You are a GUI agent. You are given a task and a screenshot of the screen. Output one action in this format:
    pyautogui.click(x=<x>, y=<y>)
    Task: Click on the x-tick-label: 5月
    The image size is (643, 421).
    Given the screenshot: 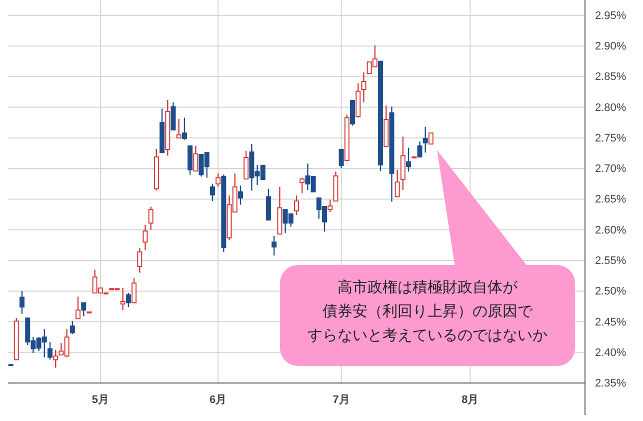 What is the action you would take?
    pyautogui.click(x=100, y=400)
    